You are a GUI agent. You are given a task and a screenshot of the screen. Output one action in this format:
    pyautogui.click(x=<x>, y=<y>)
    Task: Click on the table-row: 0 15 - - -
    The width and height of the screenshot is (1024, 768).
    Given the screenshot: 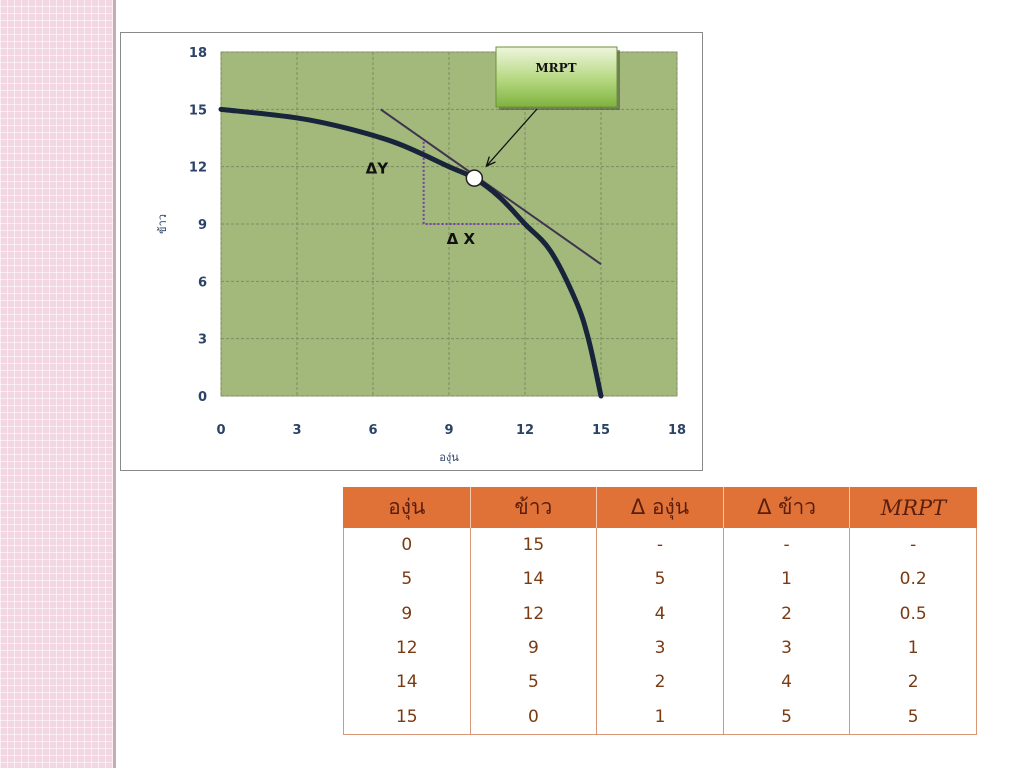 What is the action you would take?
    pyautogui.click(x=660, y=545)
    